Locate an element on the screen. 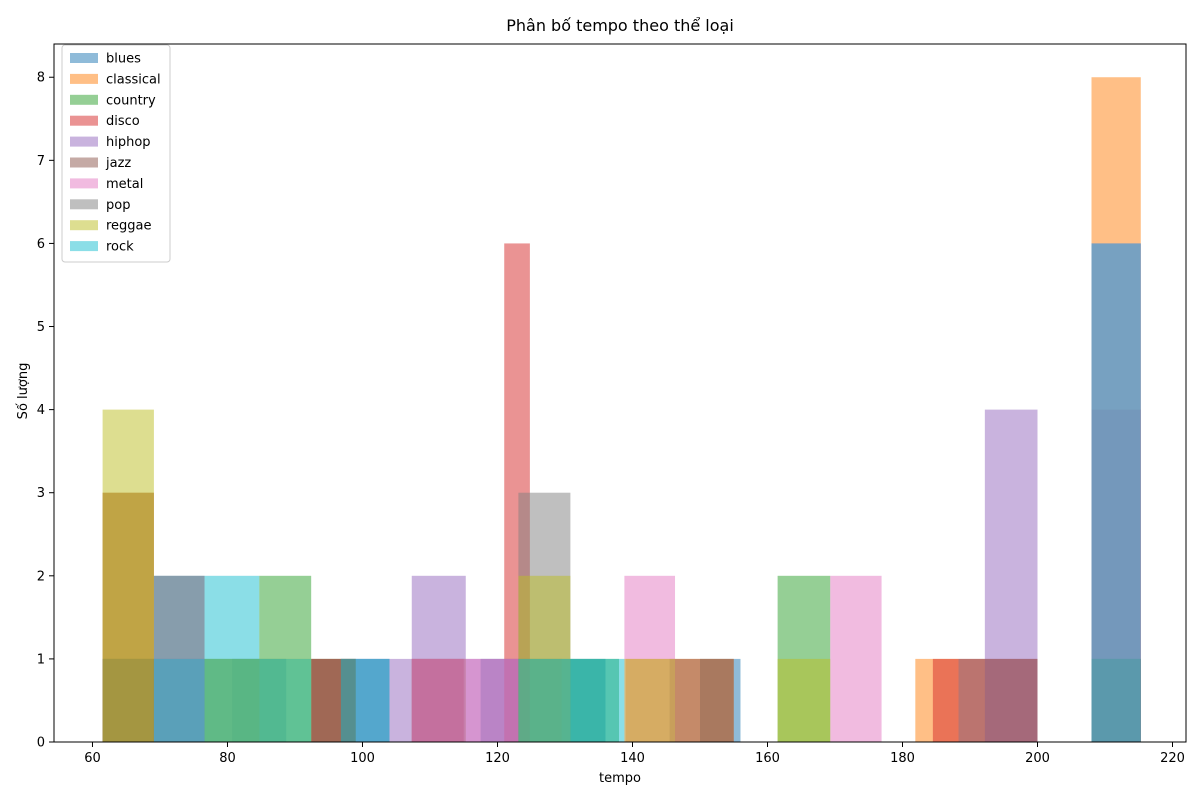 This screenshot has width=1200, height=800. legend-swatch-rock is located at coordinates (84, 246).